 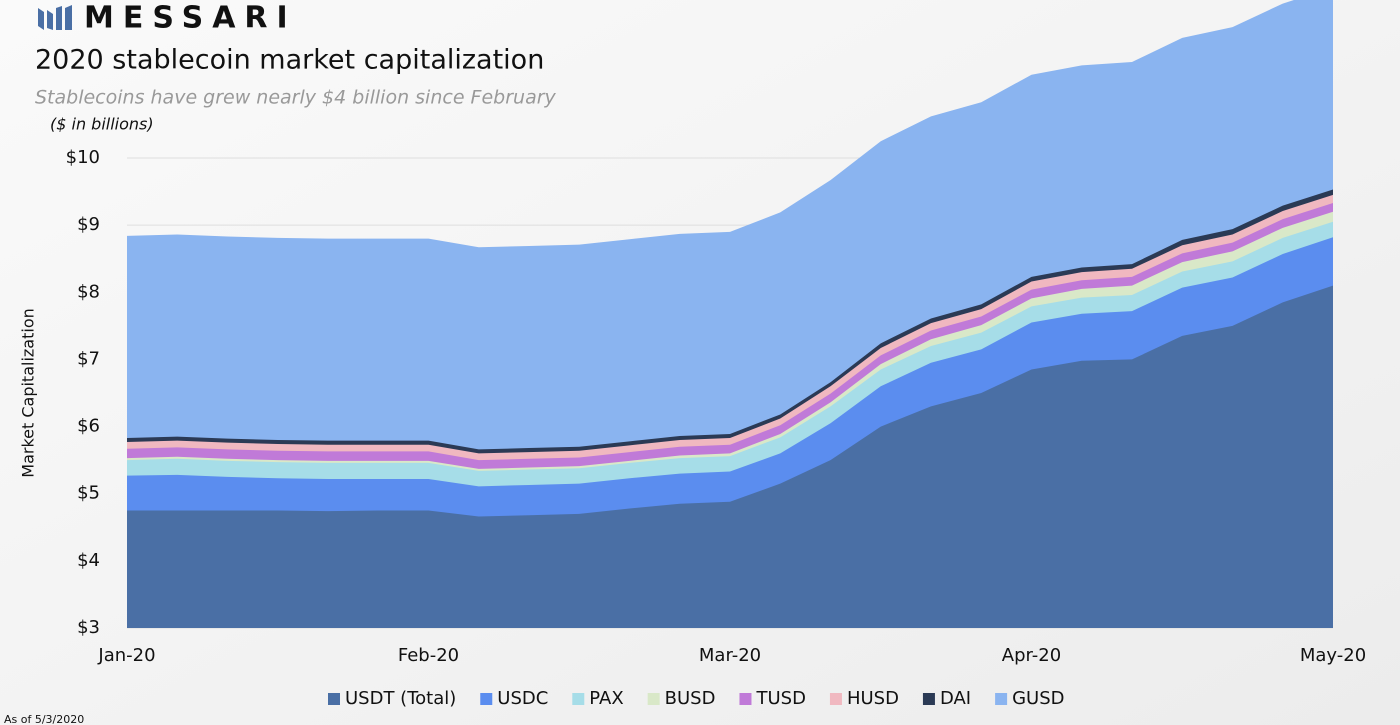 What do you see at coordinates (126, 655) in the screenshot?
I see `x-tick-label: Jan-20` at bounding box center [126, 655].